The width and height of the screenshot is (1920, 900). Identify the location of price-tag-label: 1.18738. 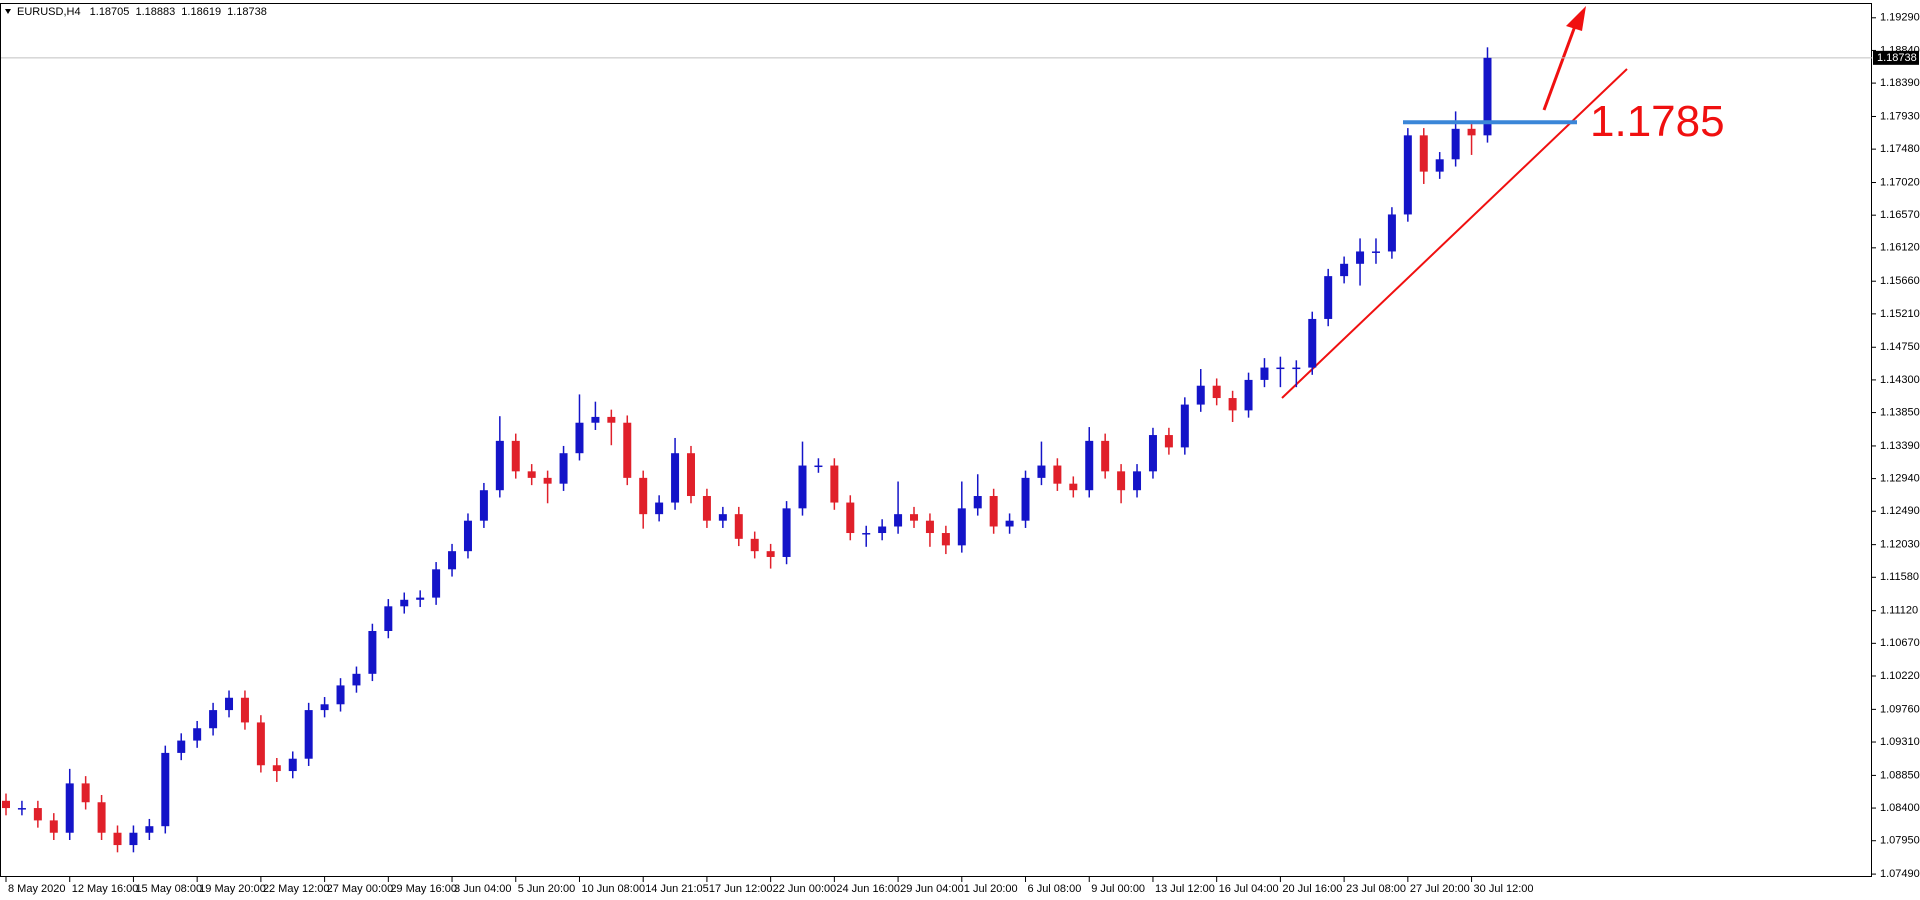
(1897, 58).